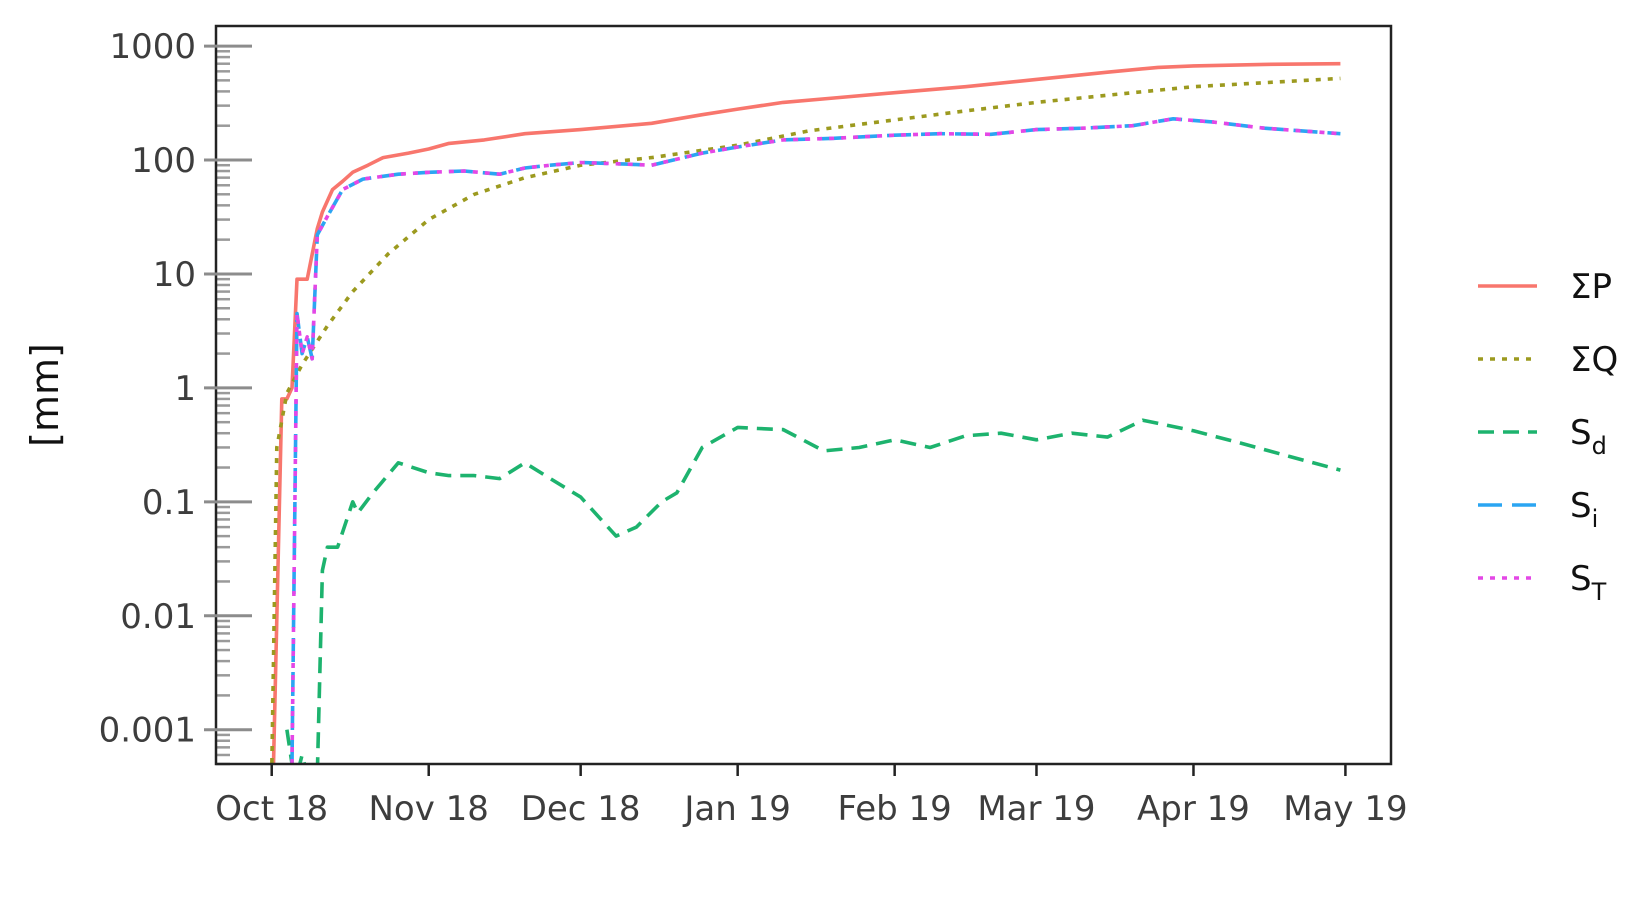  What do you see at coordinates (581, 809) in the screenshot?
I see `x-tick-label: Dec 18` at bounding box center [581, 809].